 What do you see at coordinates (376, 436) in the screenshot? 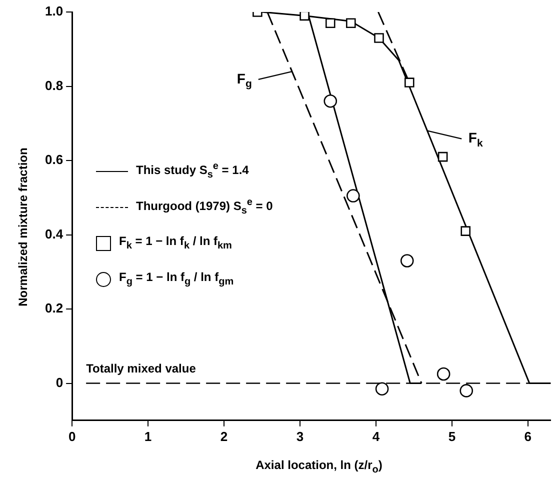
I see `x-tick-label: 4` at bounding box center [376, 436].